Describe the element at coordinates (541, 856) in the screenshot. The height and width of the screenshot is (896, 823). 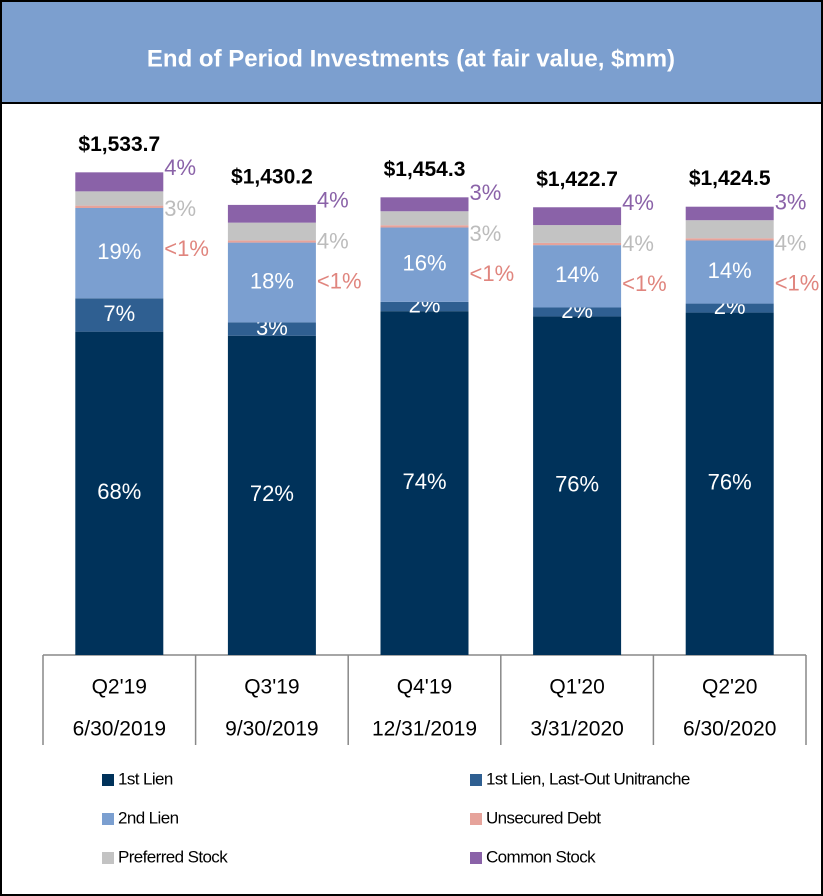
I see `legend-label: Common Stock` at that location.